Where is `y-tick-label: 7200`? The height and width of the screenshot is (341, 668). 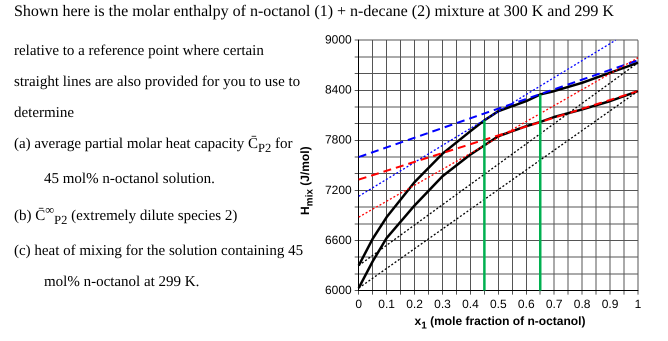
y-tick-label: 7200 is located at coordinates (338, 189).